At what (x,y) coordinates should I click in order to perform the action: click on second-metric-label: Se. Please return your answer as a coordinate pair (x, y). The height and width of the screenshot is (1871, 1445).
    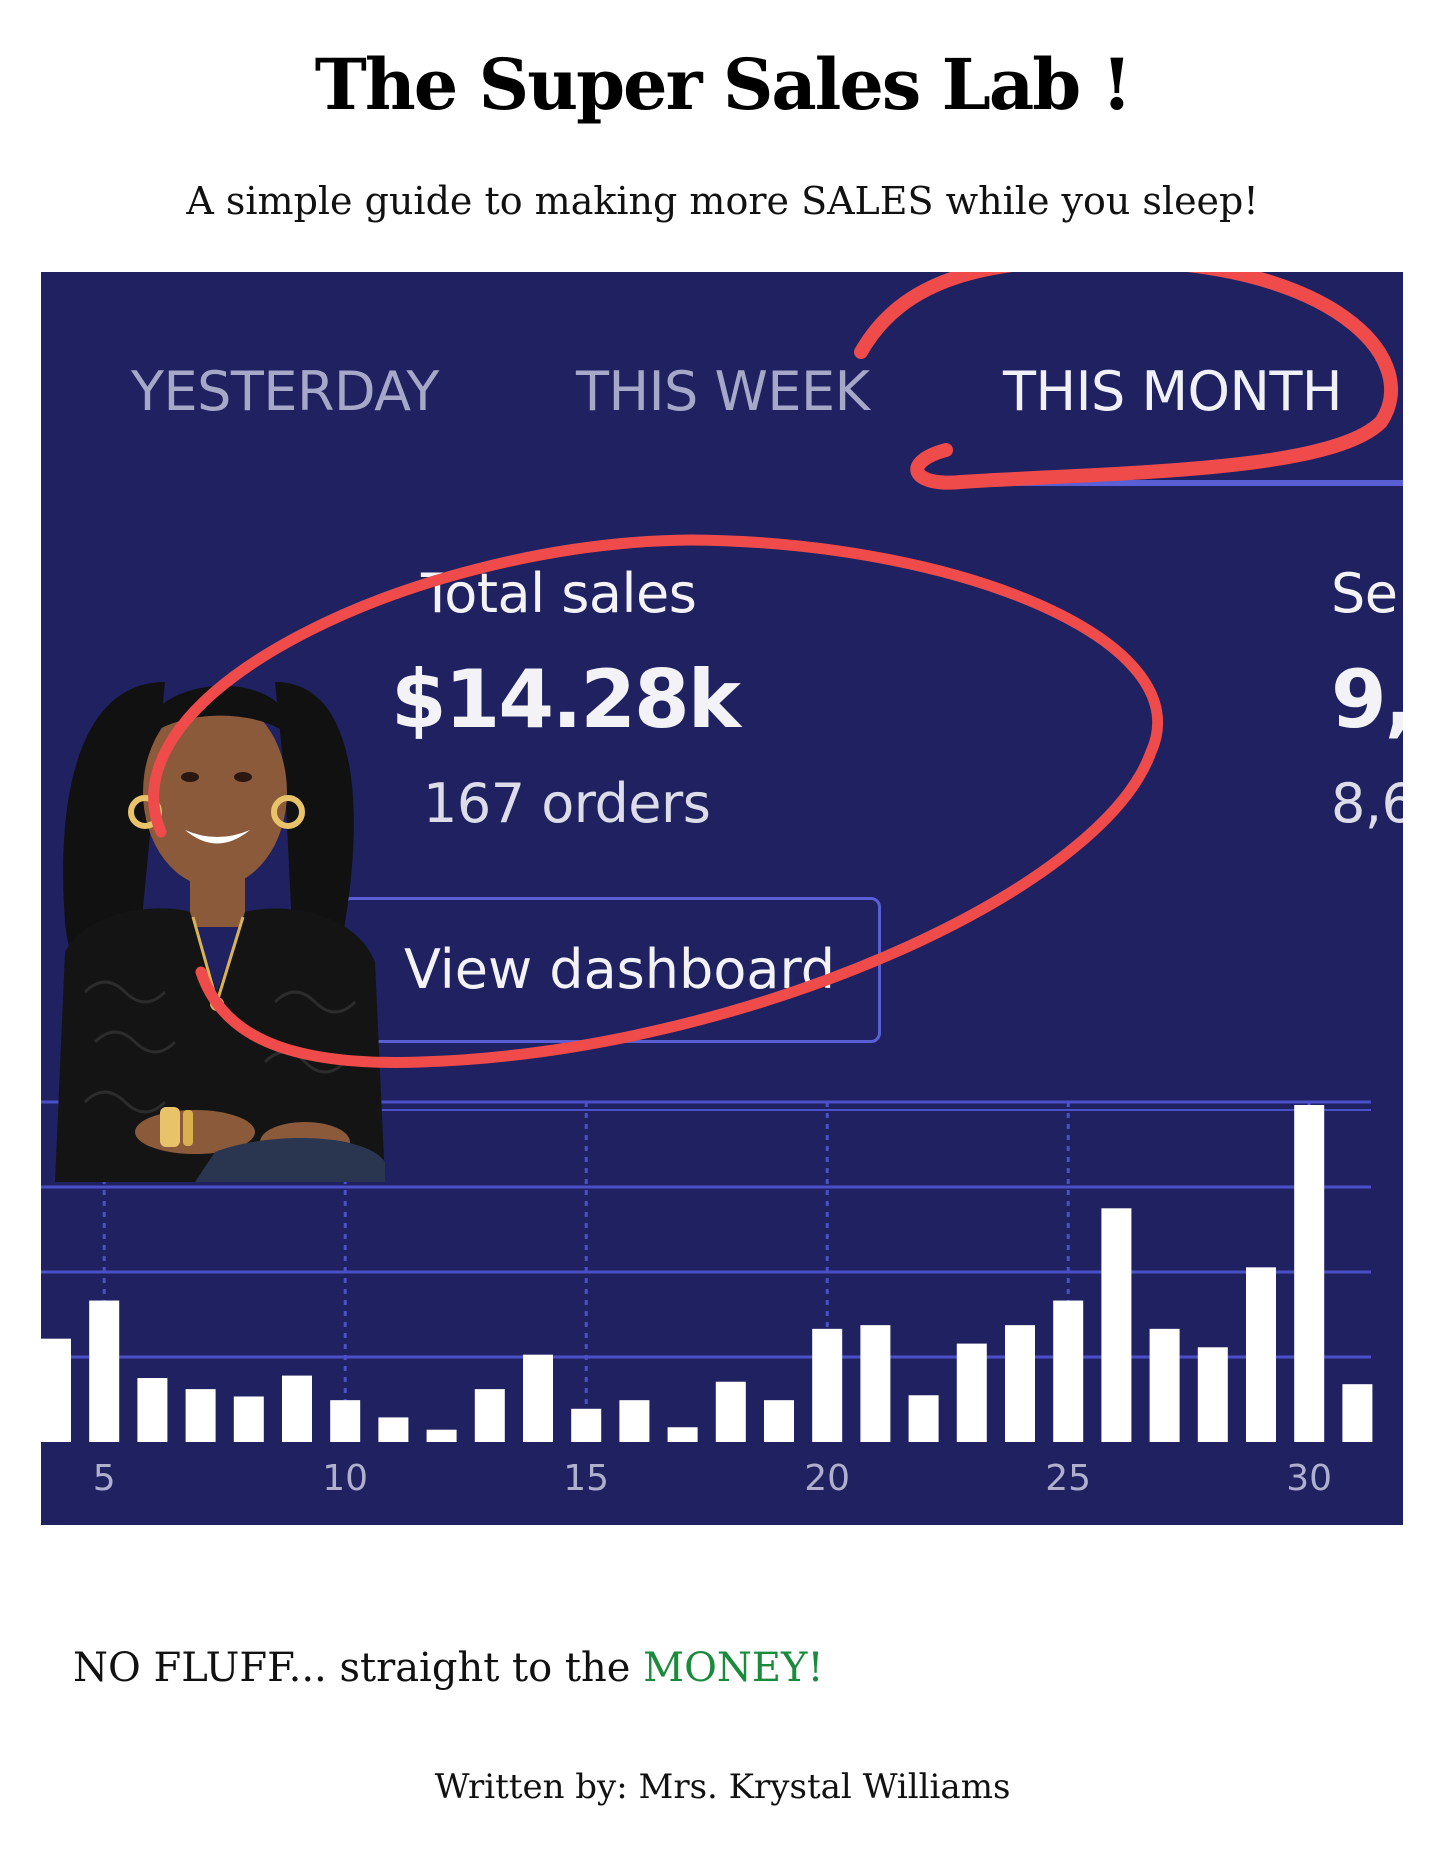
    Looking at the image, I should click on (1364, 593).